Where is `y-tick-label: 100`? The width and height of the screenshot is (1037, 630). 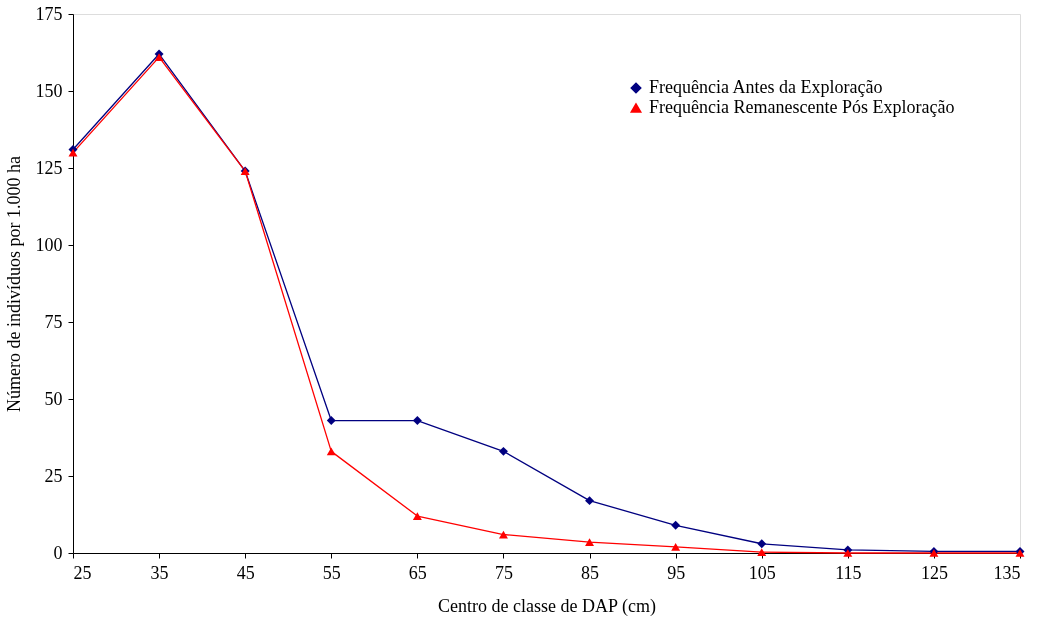 y-tick-label: 100 is located at coordinates (49, 244).